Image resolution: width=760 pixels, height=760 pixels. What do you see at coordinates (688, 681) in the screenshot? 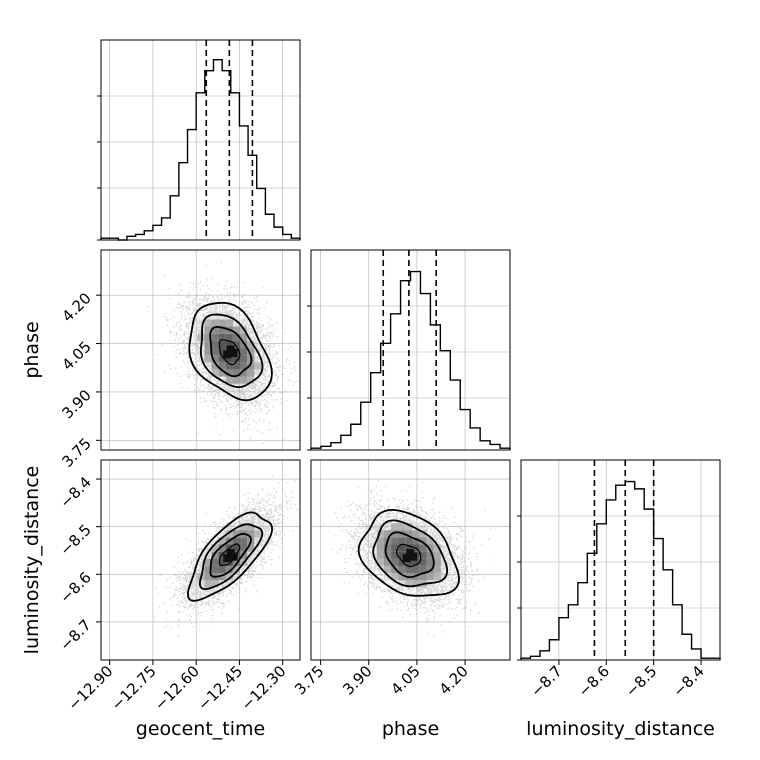
I see `x-tick-label: −8.4` at bounding box center [688, 681].